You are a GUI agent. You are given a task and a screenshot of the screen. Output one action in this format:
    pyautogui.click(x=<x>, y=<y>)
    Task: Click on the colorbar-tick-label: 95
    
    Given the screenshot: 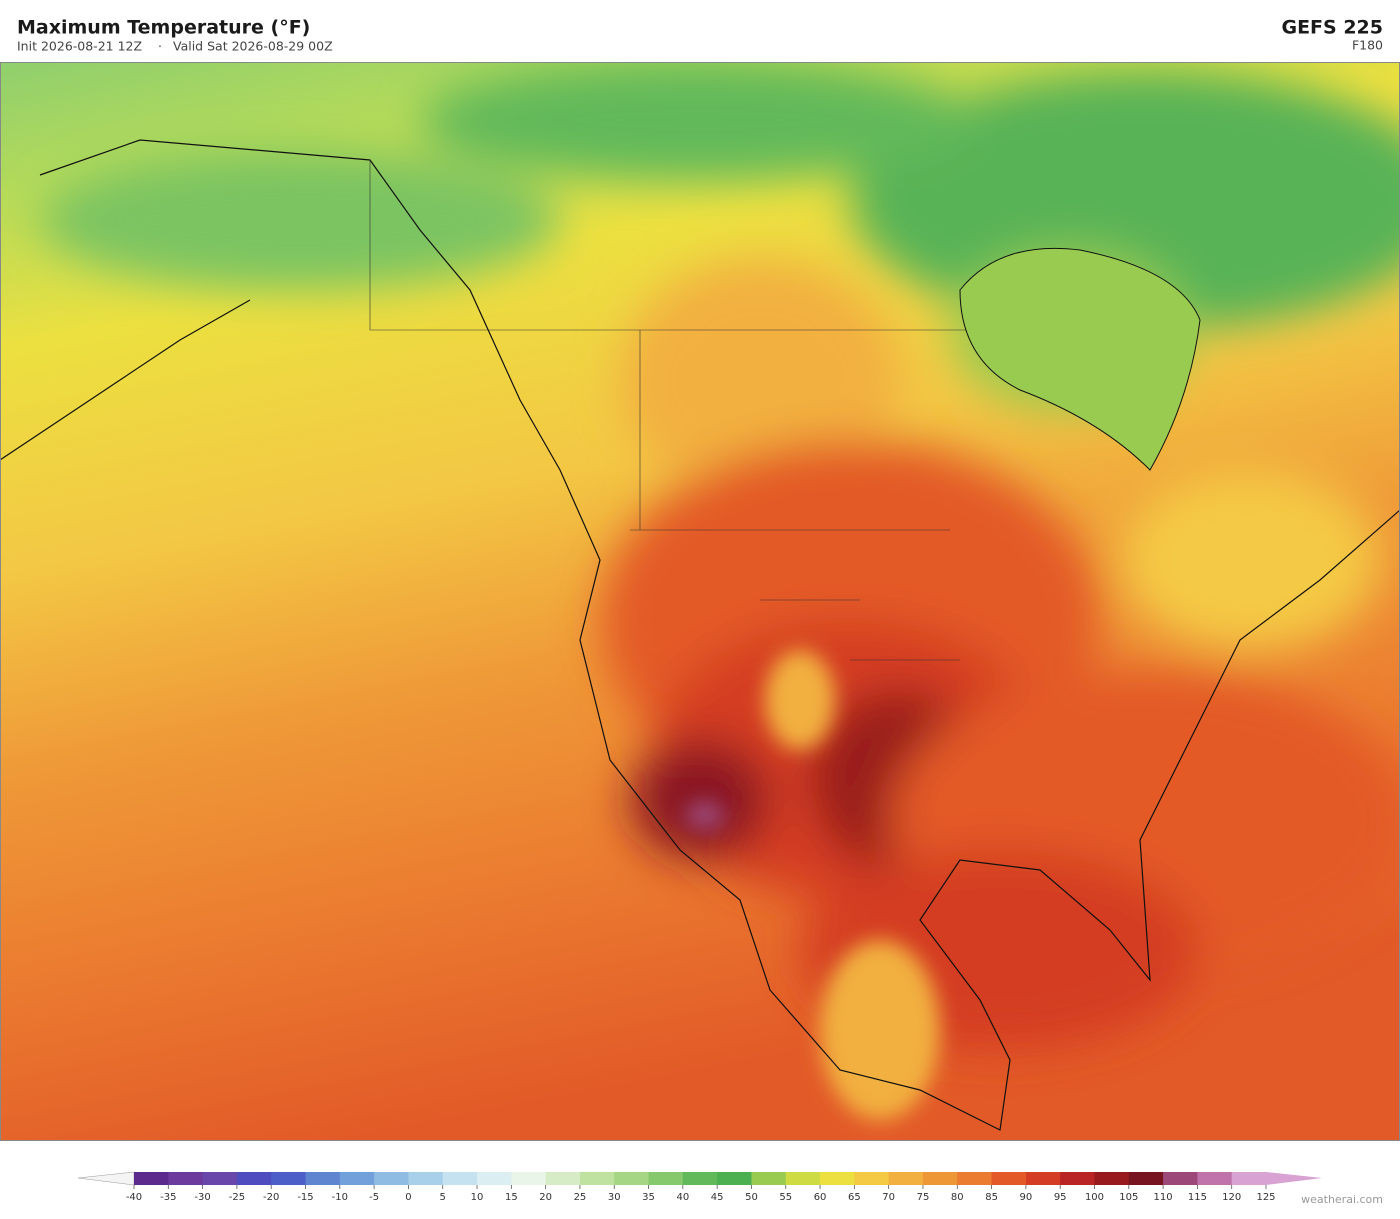 What is the action you would take?
    pyautogui.click(x=1060, y=1197)
    